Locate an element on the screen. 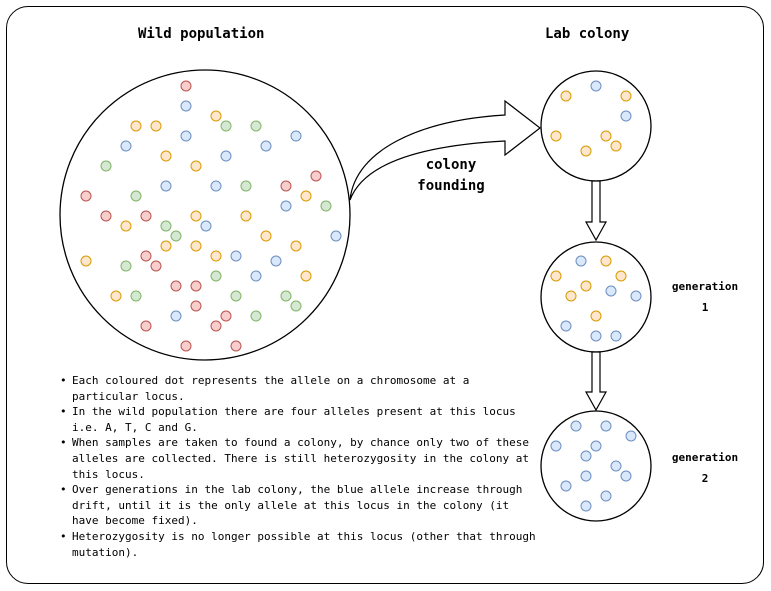 Image resolution: width=771 pixels, height=591 pixels. generation-2-circle is located at coordinates (596, 466).